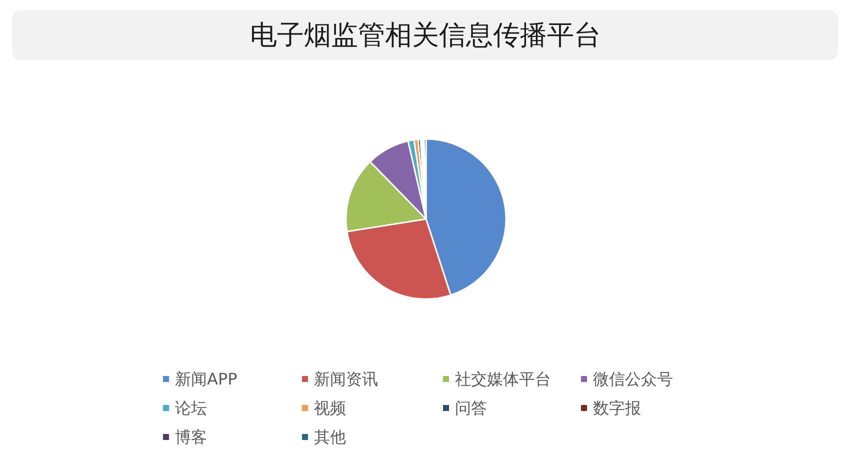 The height and width of the screenshot is (458, 851). I want to click on legend-label: 微信公众号, so click(633, 379).